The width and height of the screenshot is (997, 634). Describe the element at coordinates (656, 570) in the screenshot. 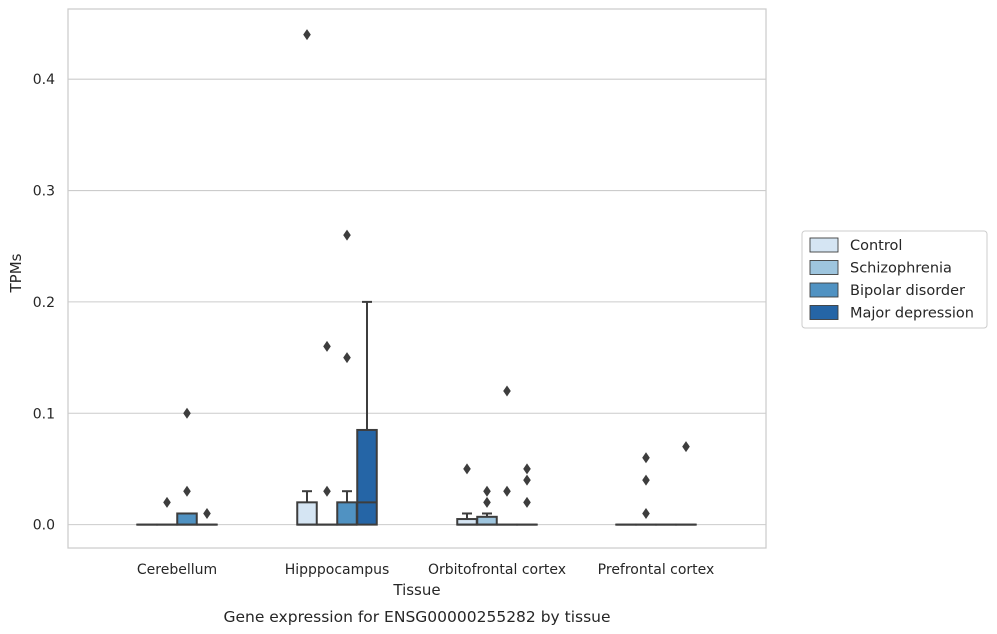

I see `x-tick-label: Prefrontal cortex` at that location.